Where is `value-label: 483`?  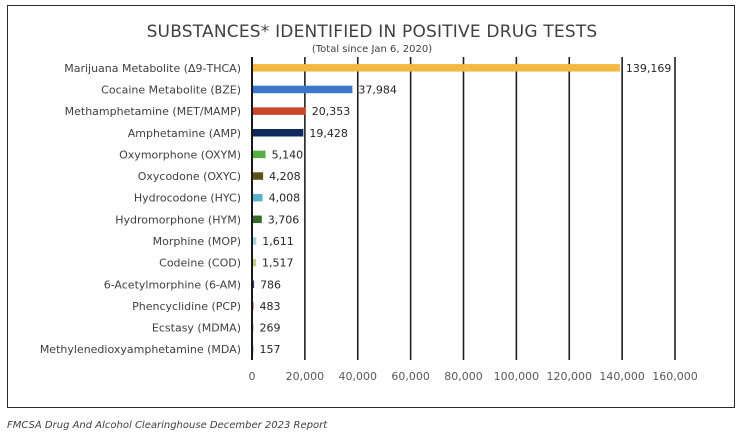
value-label: 483 is located at coordinates (270, 306).